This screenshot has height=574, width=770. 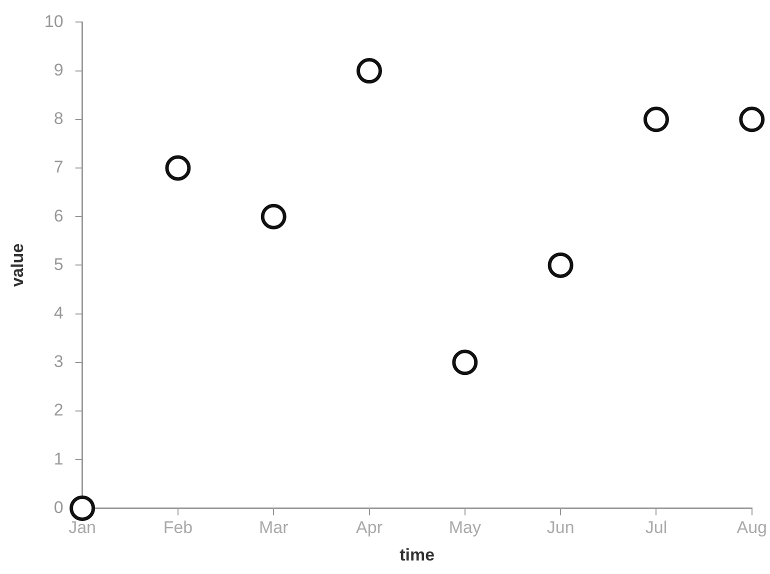 I want to click on x-tick-label: Aug, so click(x=751, y=528).